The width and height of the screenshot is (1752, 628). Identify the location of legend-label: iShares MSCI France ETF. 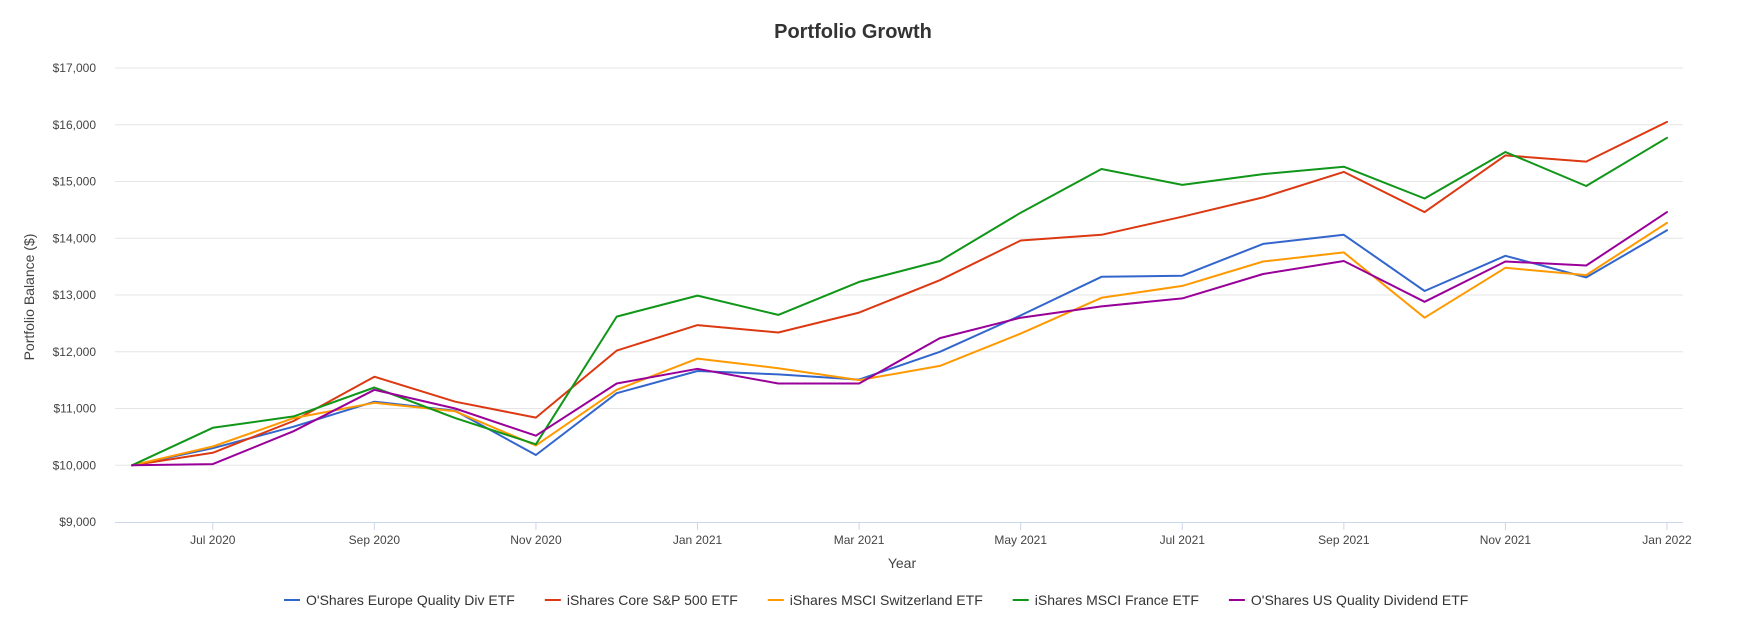
(1117, 600).